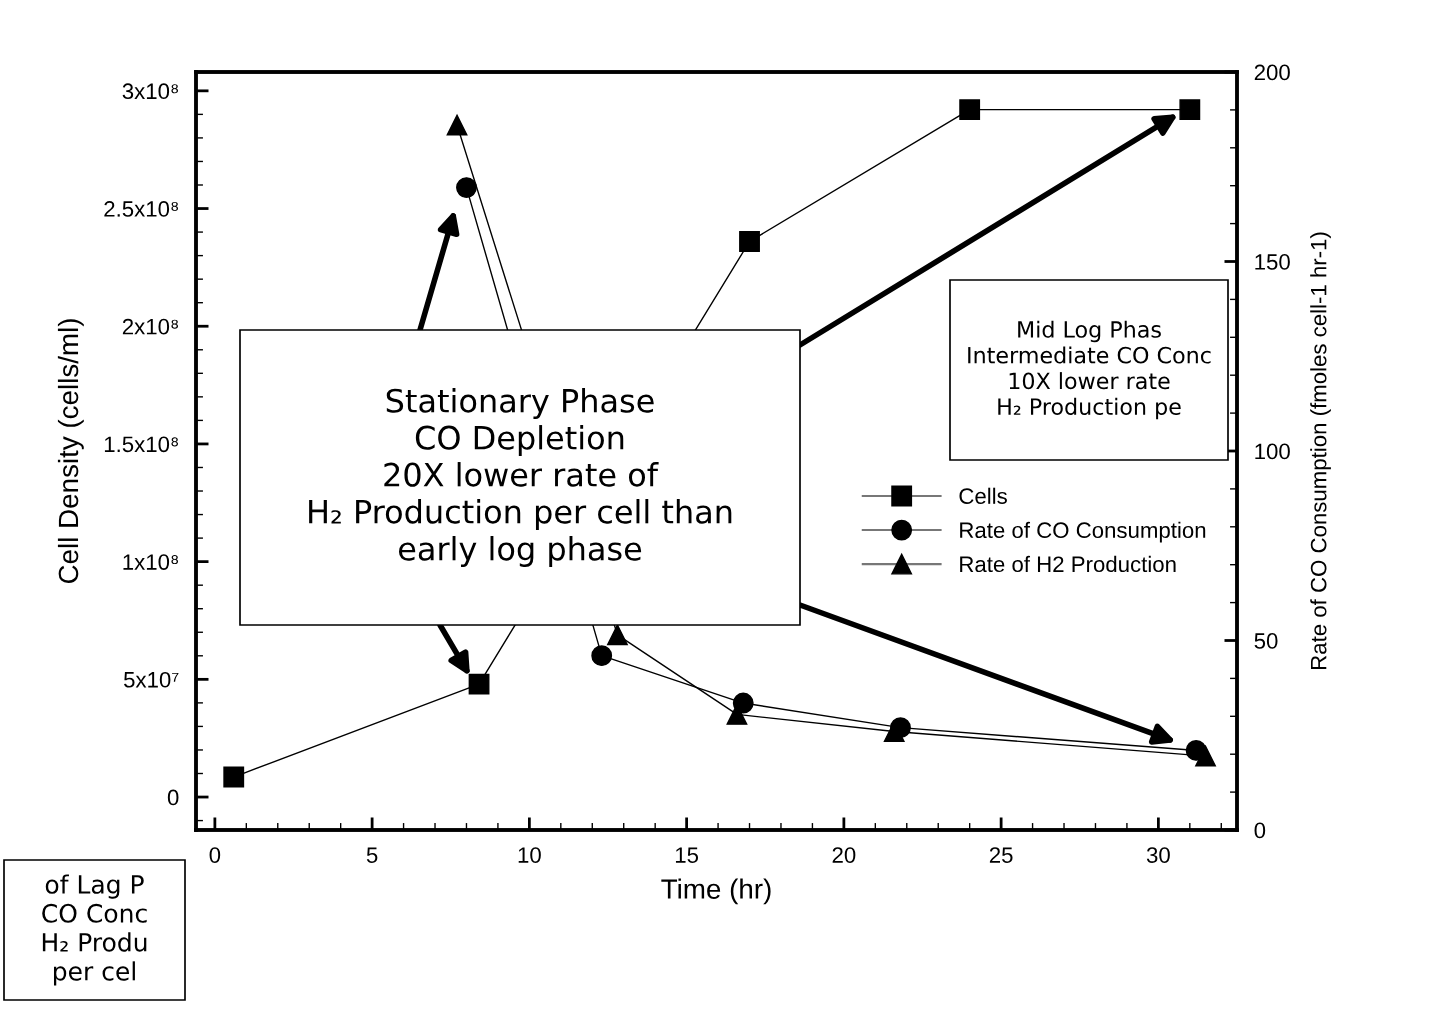  Describe the element at coordinates (1272, 262) in the screenshot. I see `y2-tick-label: 150` at that location.